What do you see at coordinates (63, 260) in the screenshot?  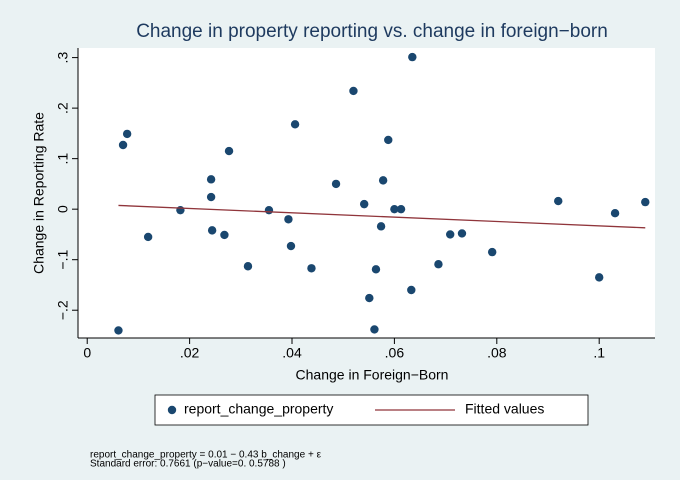 I see `y-tick-label: −.1` at bounding box center [63, 260].